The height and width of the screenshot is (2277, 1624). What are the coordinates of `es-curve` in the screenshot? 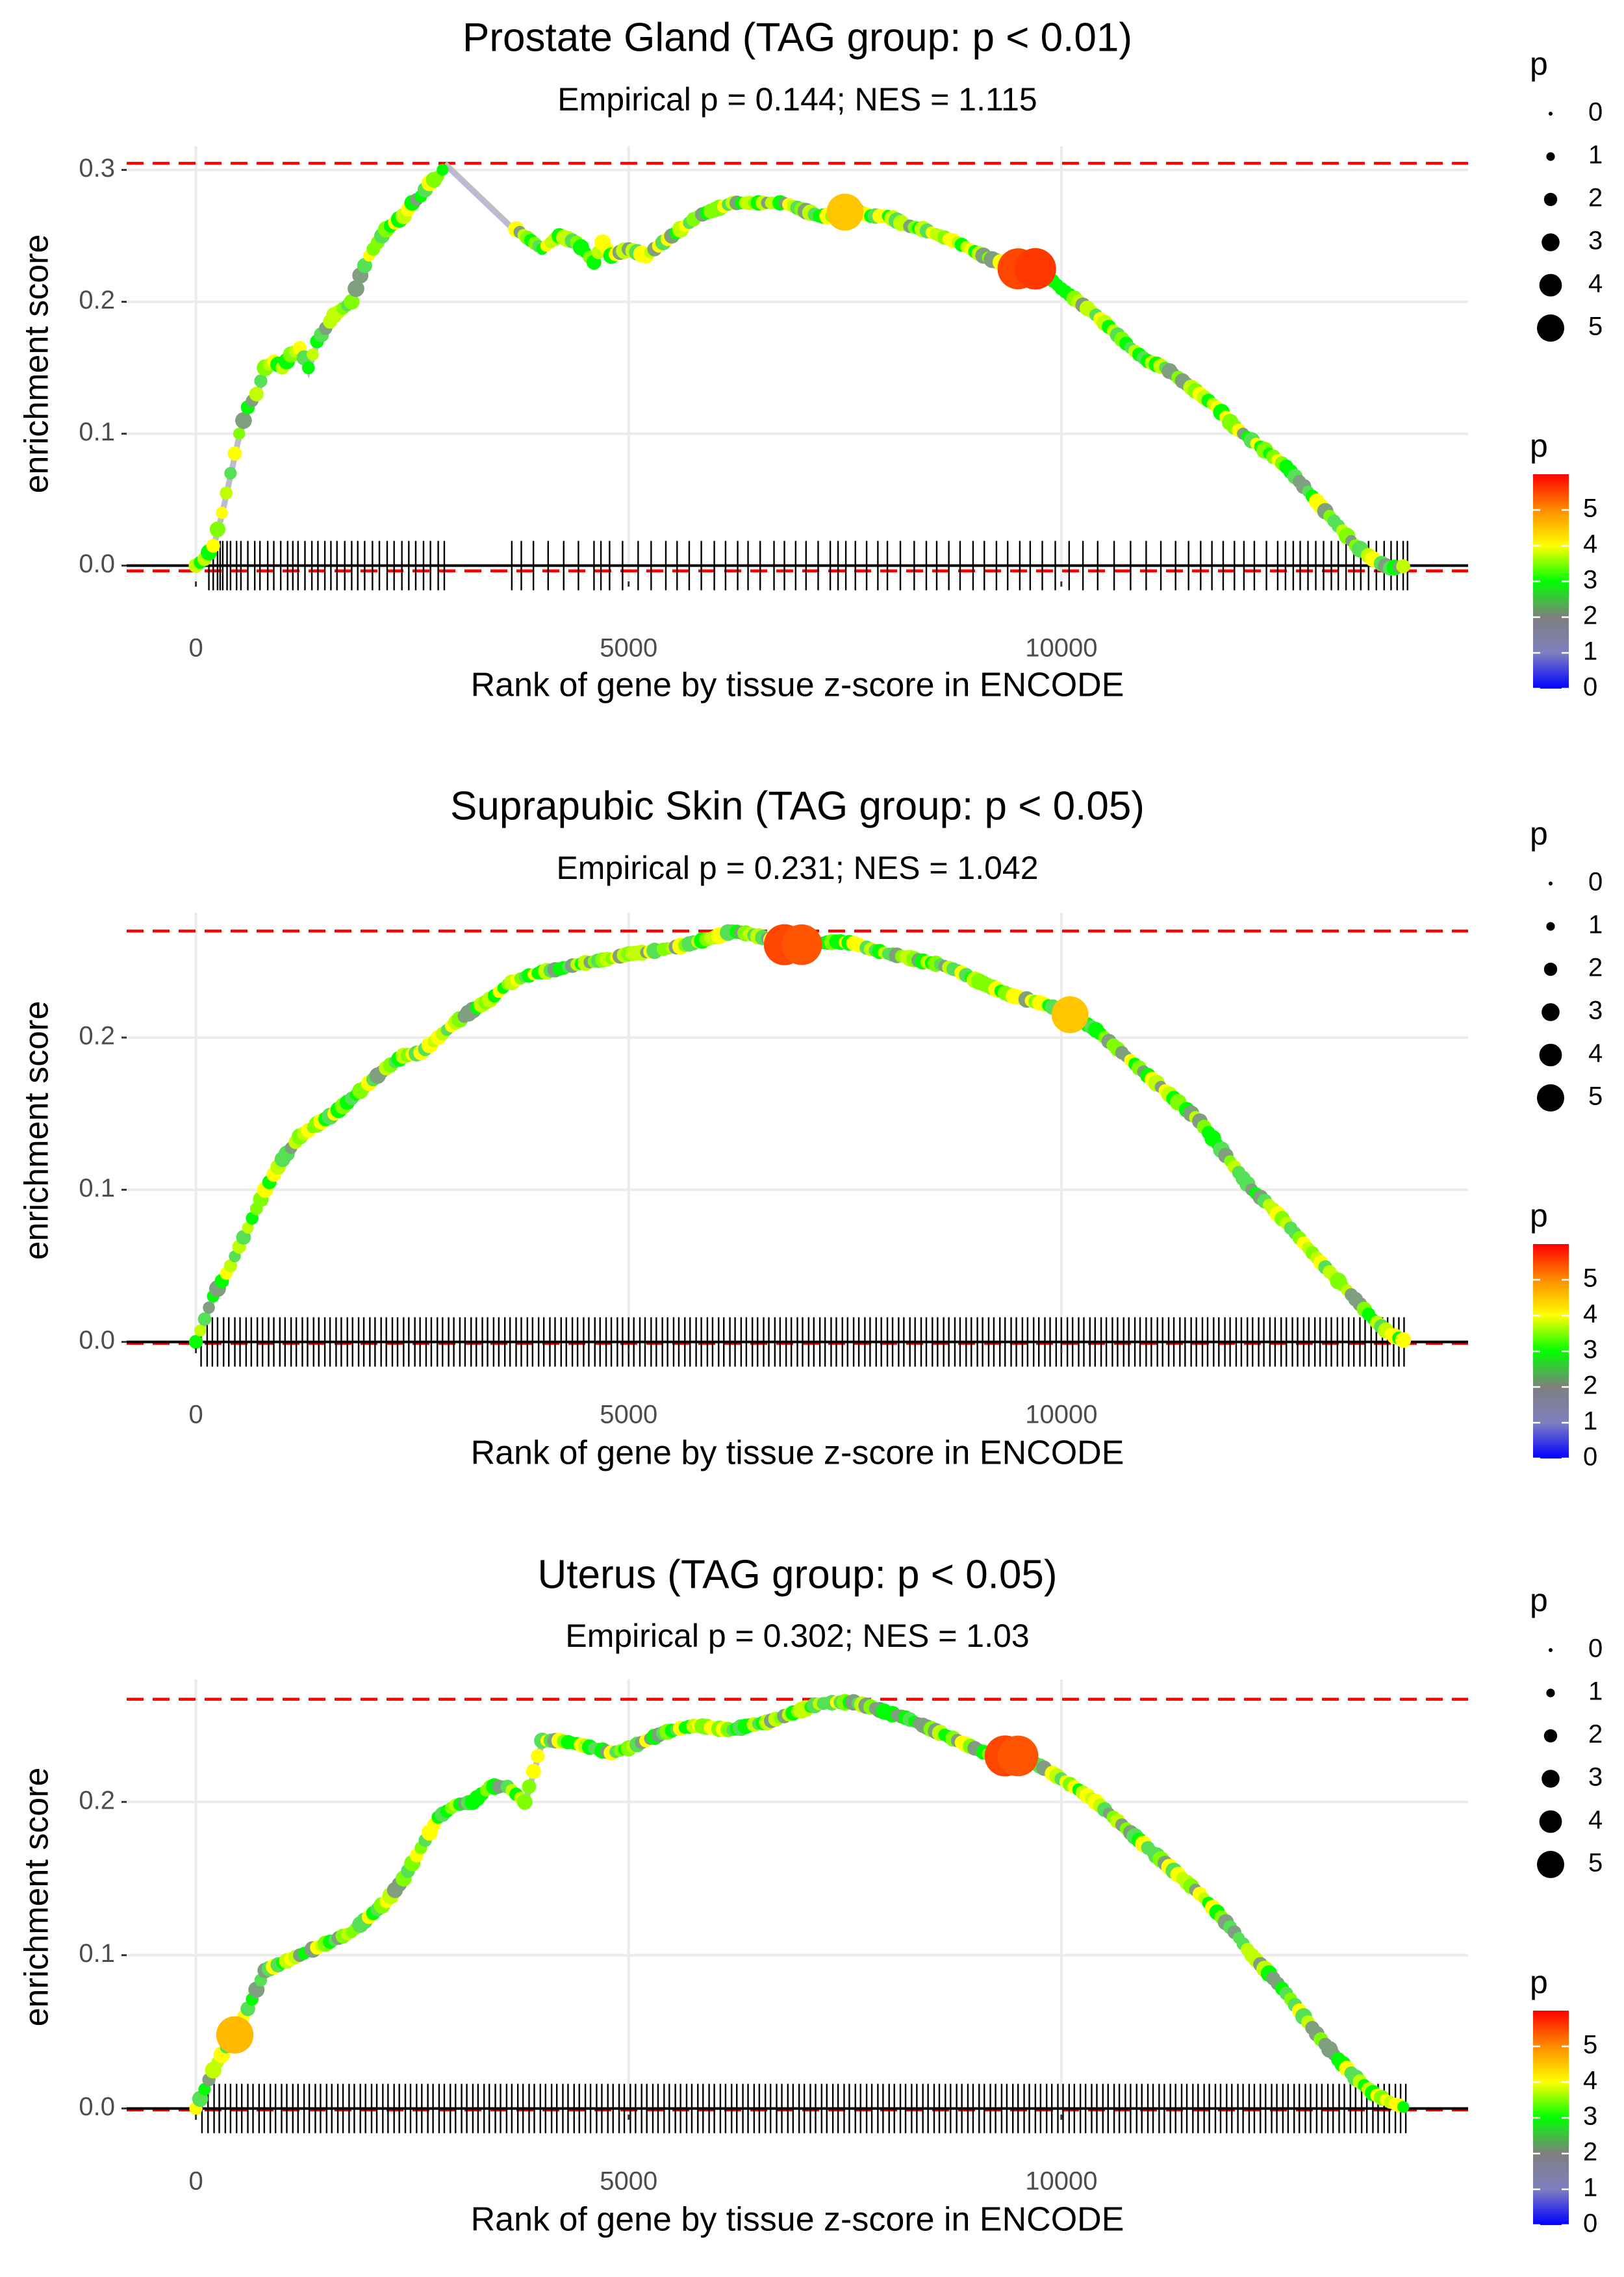 It's located at (801, 1137).